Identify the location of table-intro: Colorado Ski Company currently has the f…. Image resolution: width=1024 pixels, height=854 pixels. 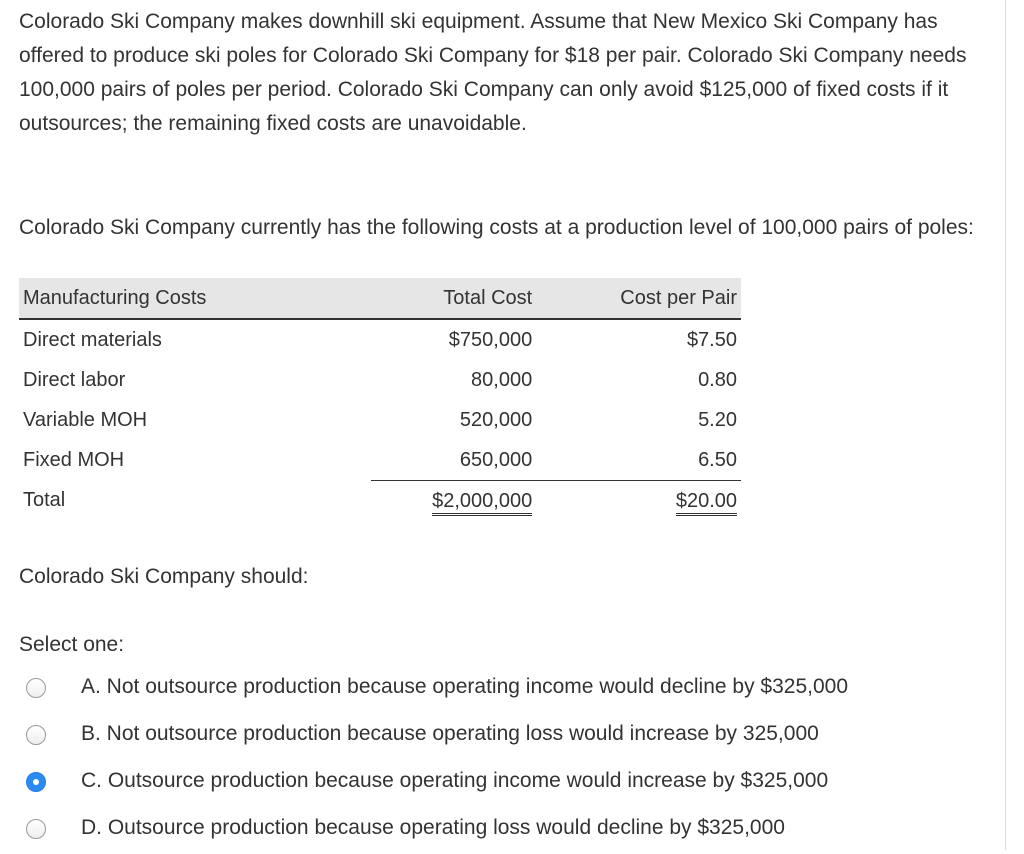
(496, 227).